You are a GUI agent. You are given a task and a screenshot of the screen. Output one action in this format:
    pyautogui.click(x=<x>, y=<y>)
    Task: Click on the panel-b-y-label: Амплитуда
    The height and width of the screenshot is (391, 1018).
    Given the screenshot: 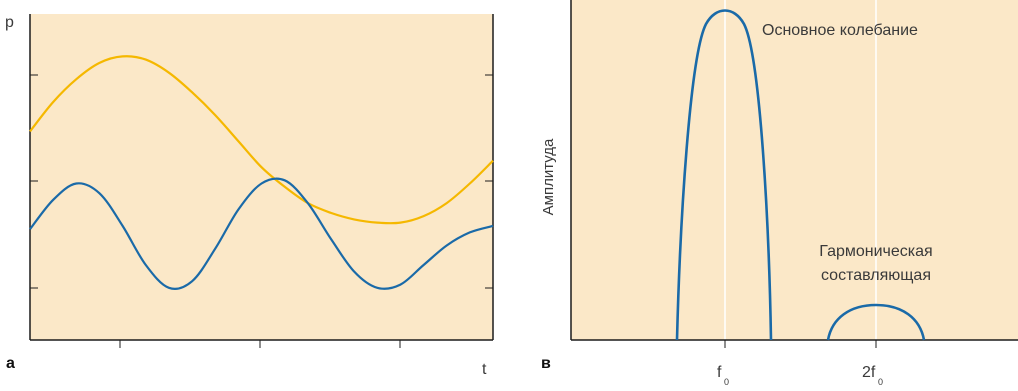 What is the action you would take?
    pyautogui.click(x=548, y=176)
    